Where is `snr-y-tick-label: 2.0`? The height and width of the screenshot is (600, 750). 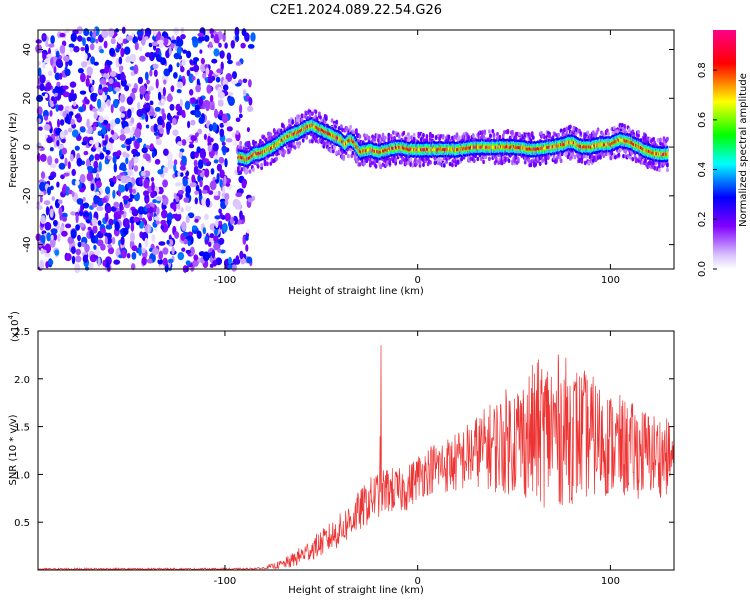 snr-y-tick-label: 2.0 is located at coordinates (22, 380).